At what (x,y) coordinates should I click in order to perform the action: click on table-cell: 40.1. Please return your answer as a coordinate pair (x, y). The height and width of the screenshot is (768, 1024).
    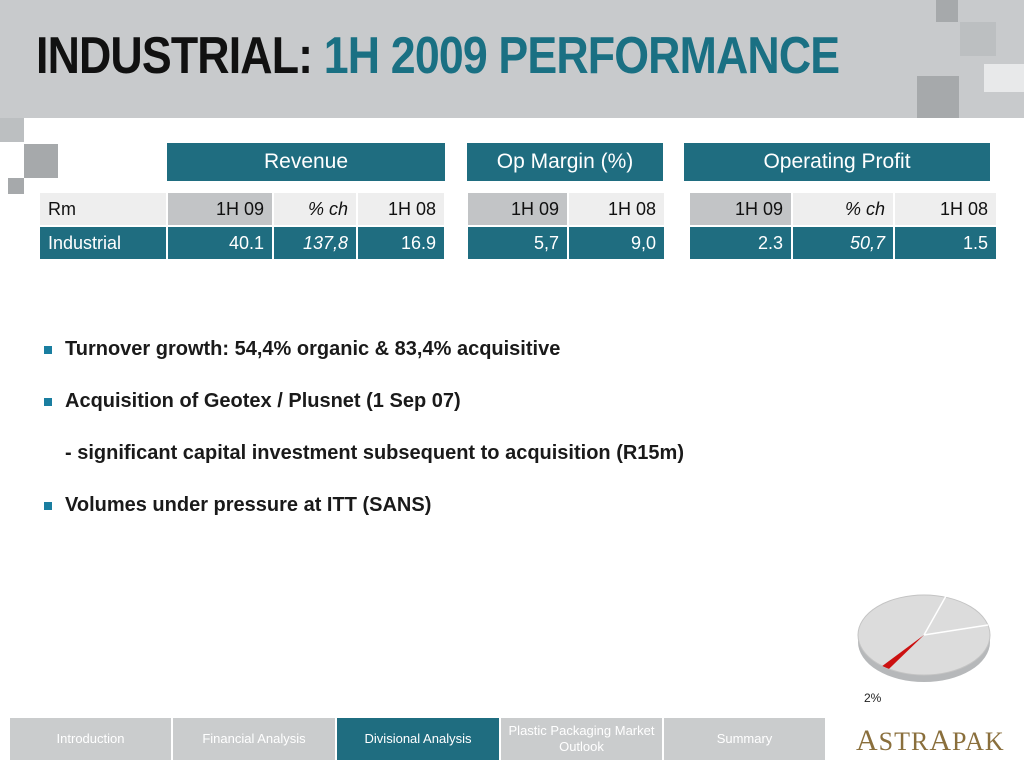
    Looking at the image, I should click on (220, 243).